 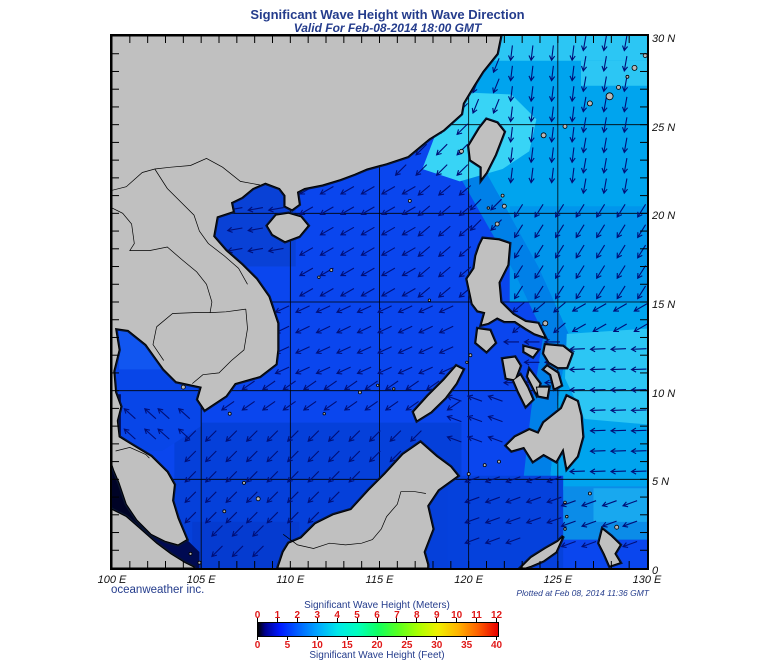 What do you see at coordinates (661, 482) in the screenshot?
I see `lat-tick-label: 5 N` at bounding box center [661, 482].